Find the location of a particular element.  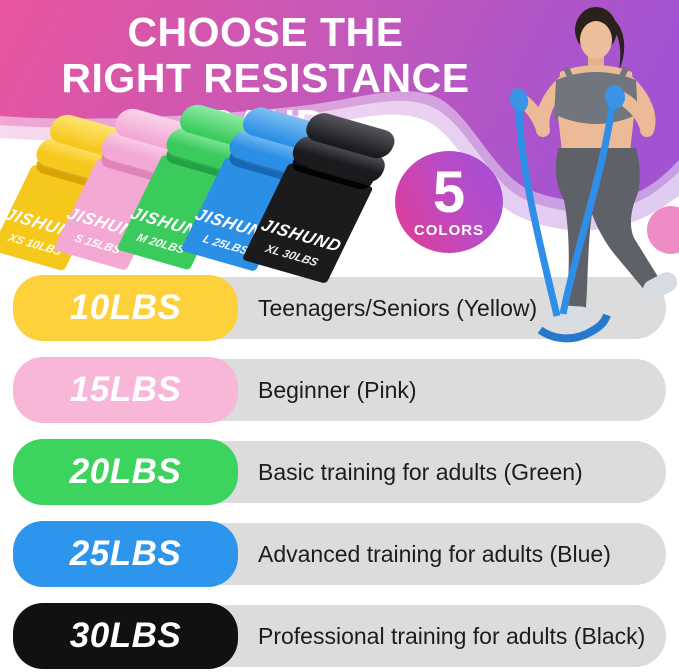

weight-pill-15lbs: 15LBS is located at coordinates (125, 390).